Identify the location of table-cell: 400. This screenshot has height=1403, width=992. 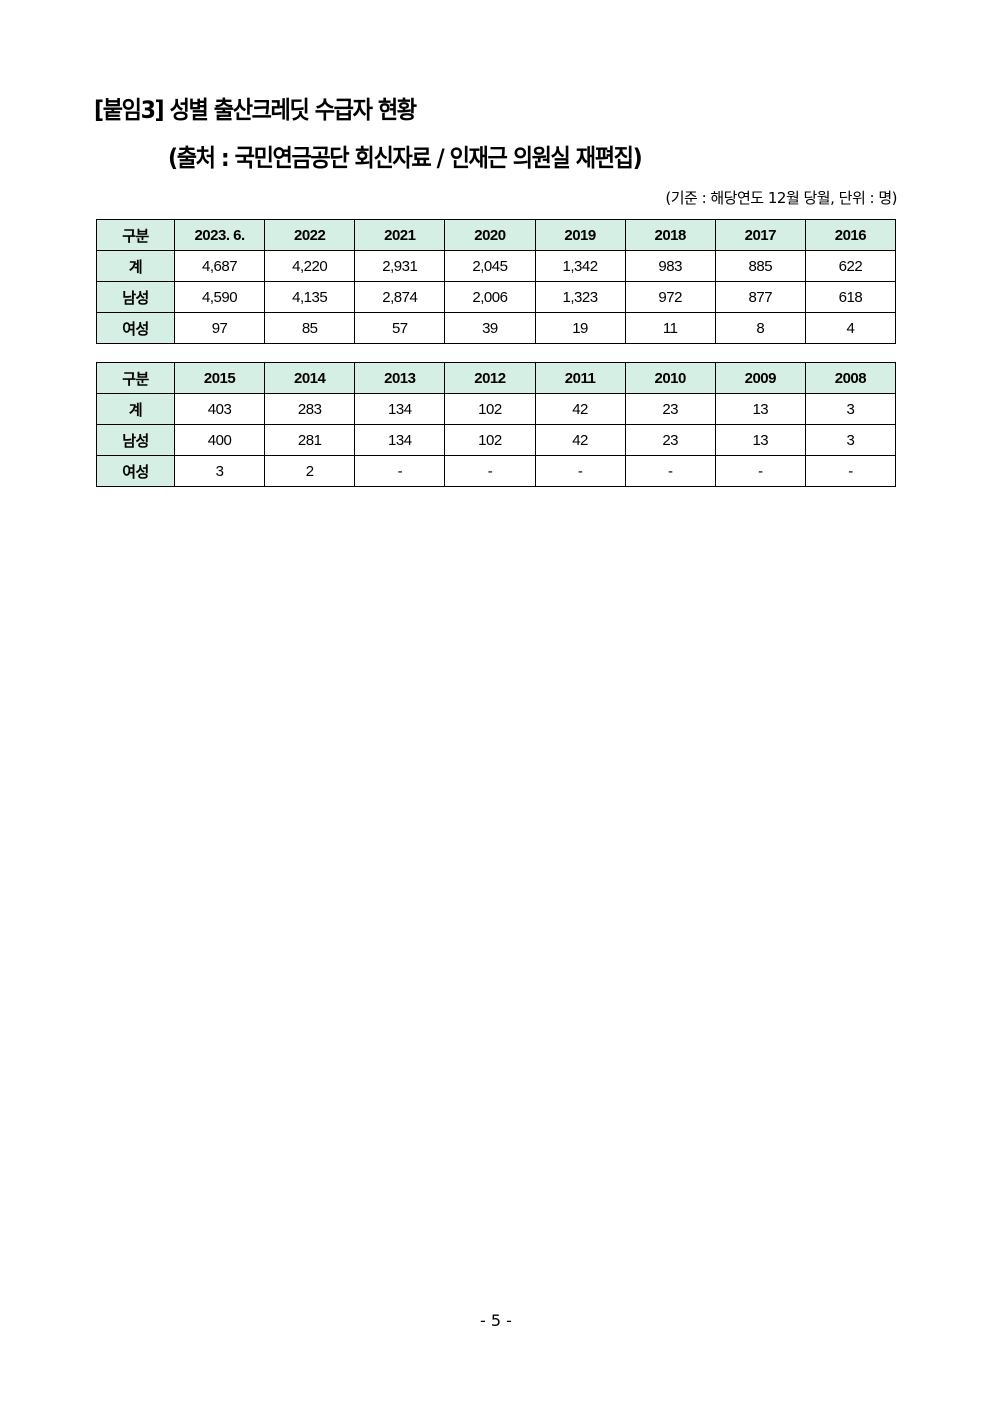
(219, 440).